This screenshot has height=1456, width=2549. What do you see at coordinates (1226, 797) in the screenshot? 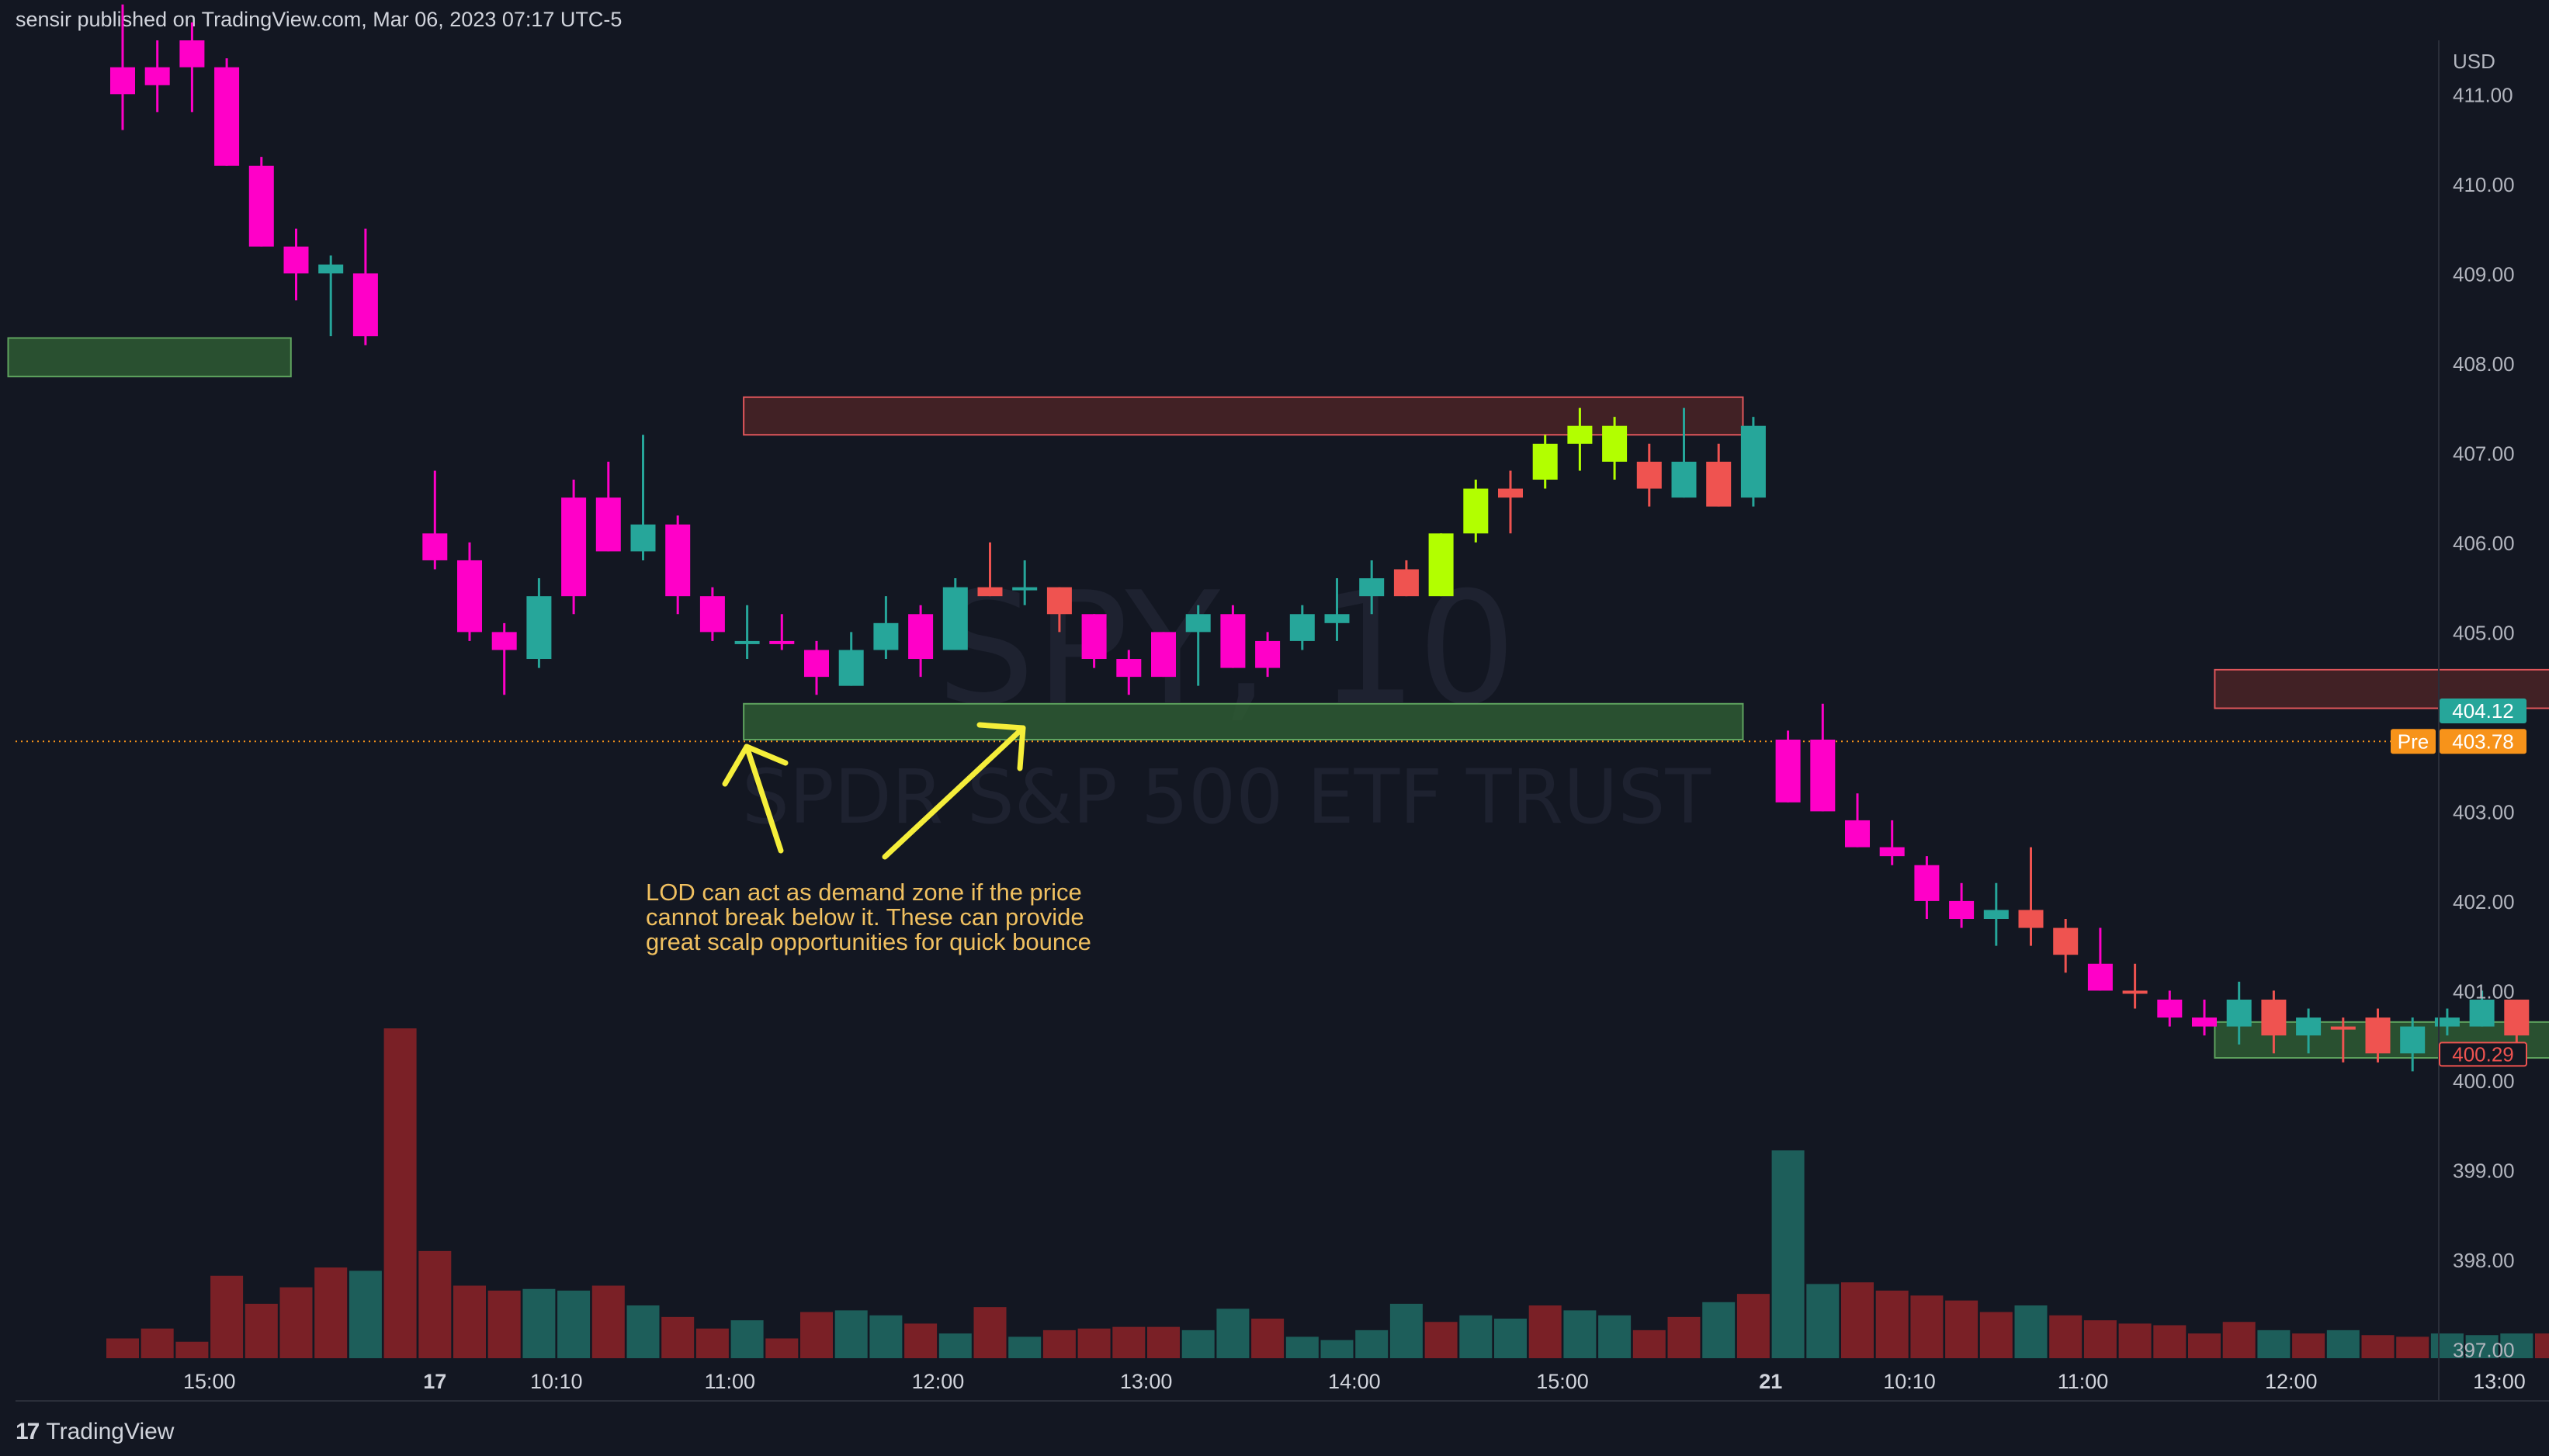
I see `watermark-name: SPDR S&P 500 ETF TRUST` at bounding box center [1226, 797].